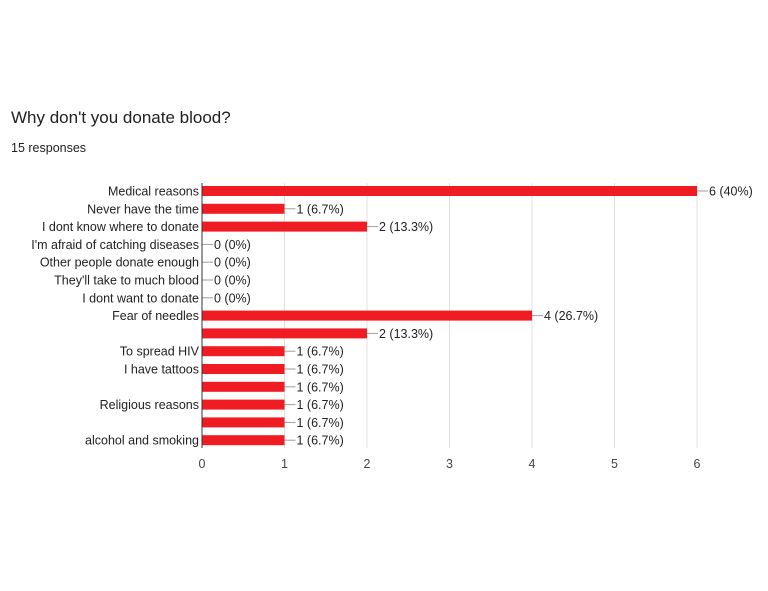 The image size is (768, 591). I want to click on category-label: I'm afraid of catching diseases, so click(115, 245).